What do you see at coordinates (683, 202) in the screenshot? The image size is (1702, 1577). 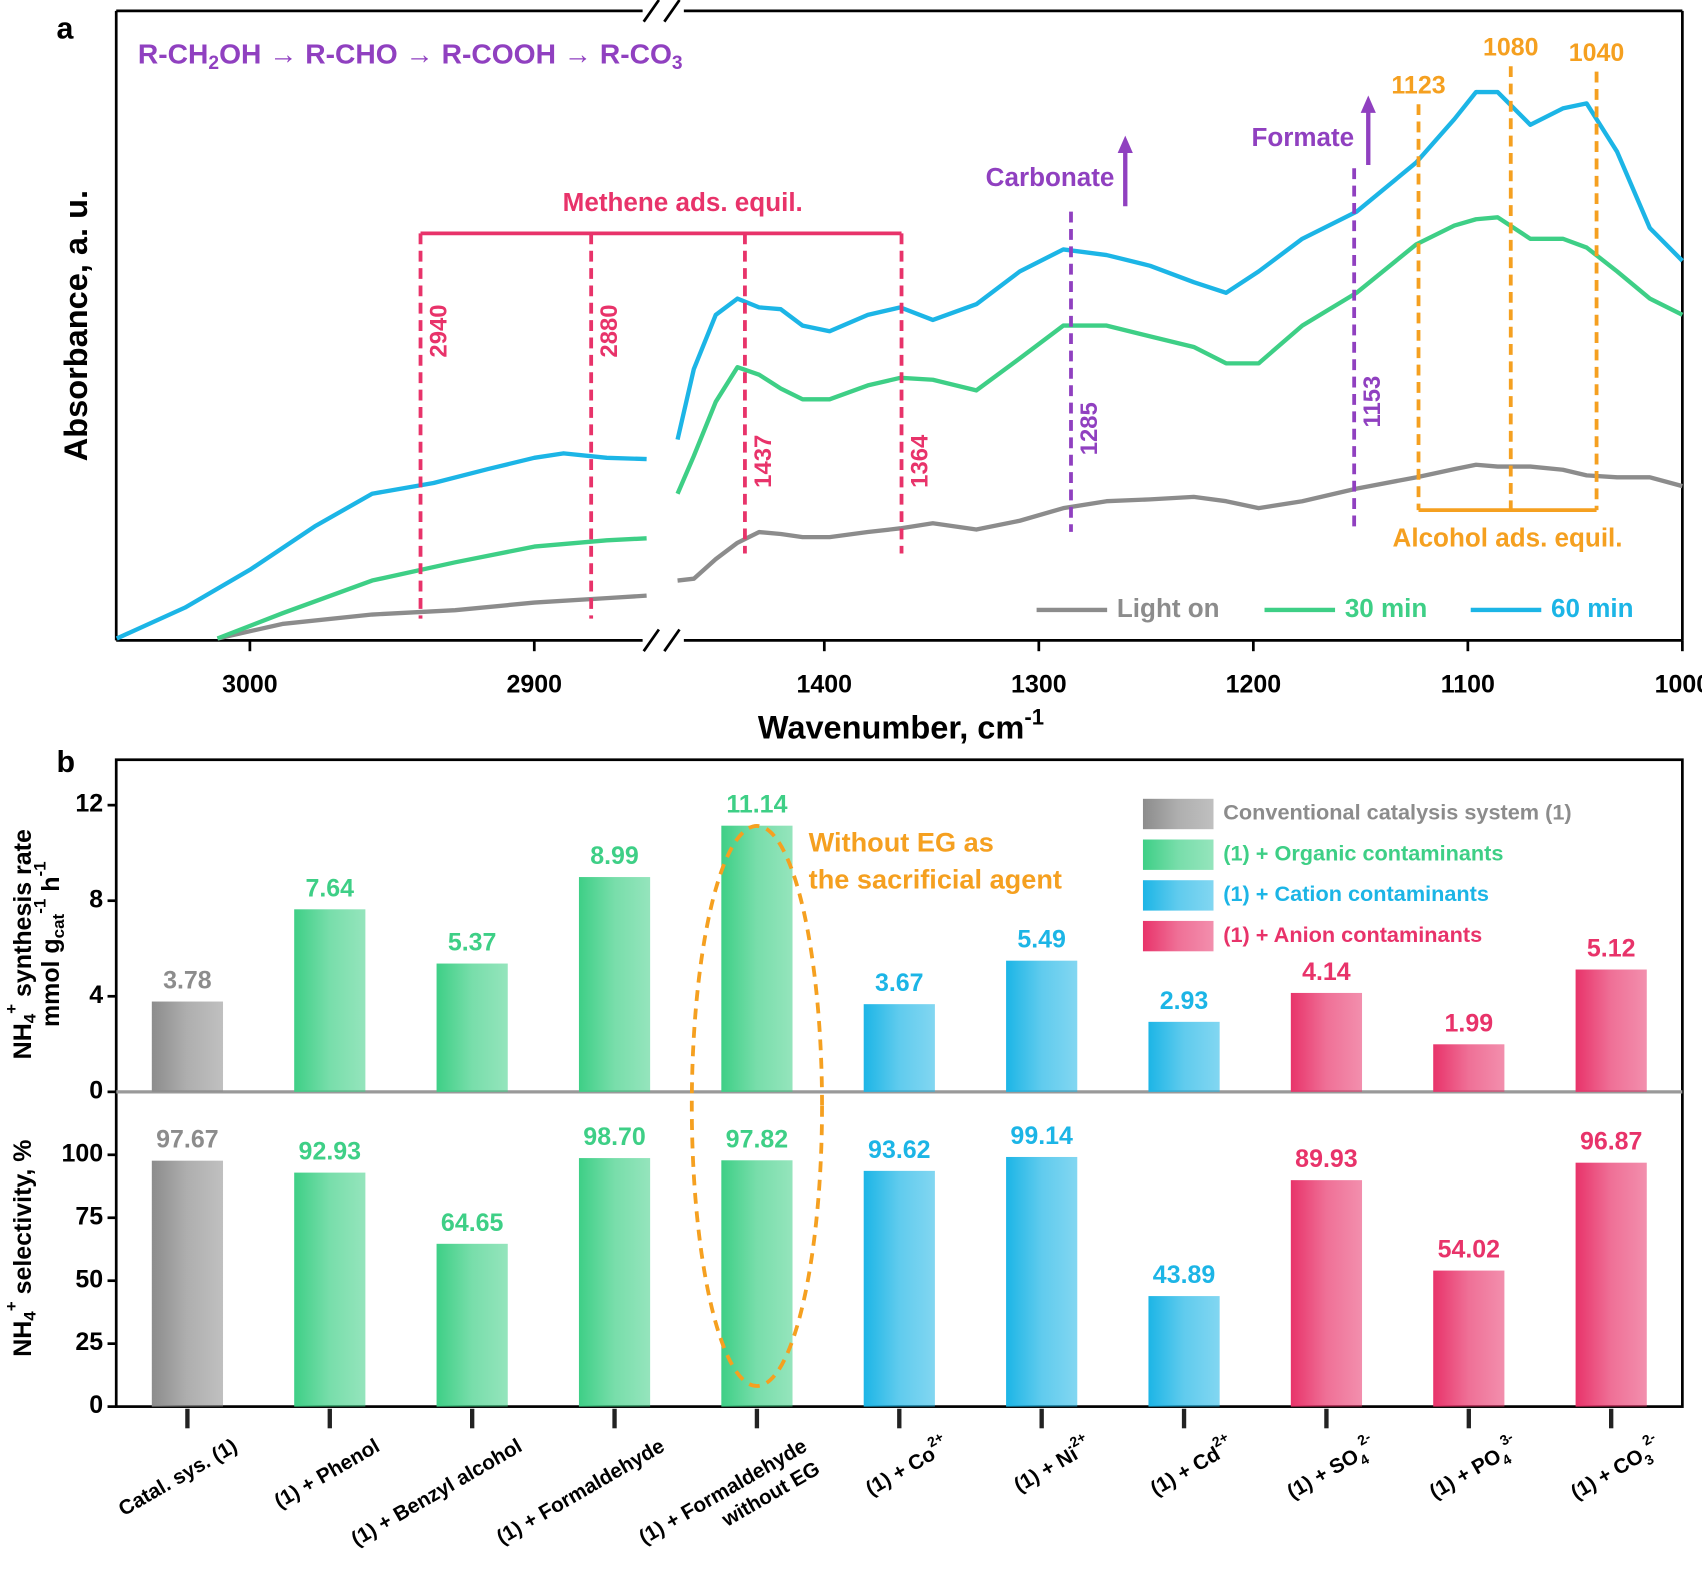 I see `bracket-label: Methene ads. equil.` at bounding box center [683, 202].